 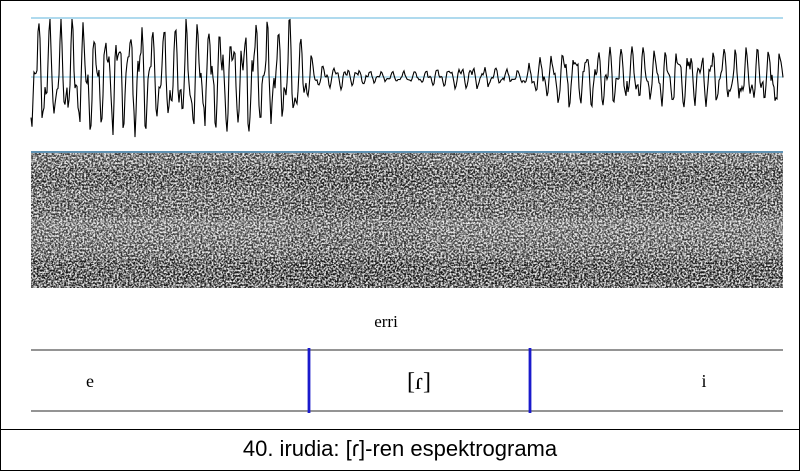 I want to click on segment-label-i: i, so click(x=703, y=381).